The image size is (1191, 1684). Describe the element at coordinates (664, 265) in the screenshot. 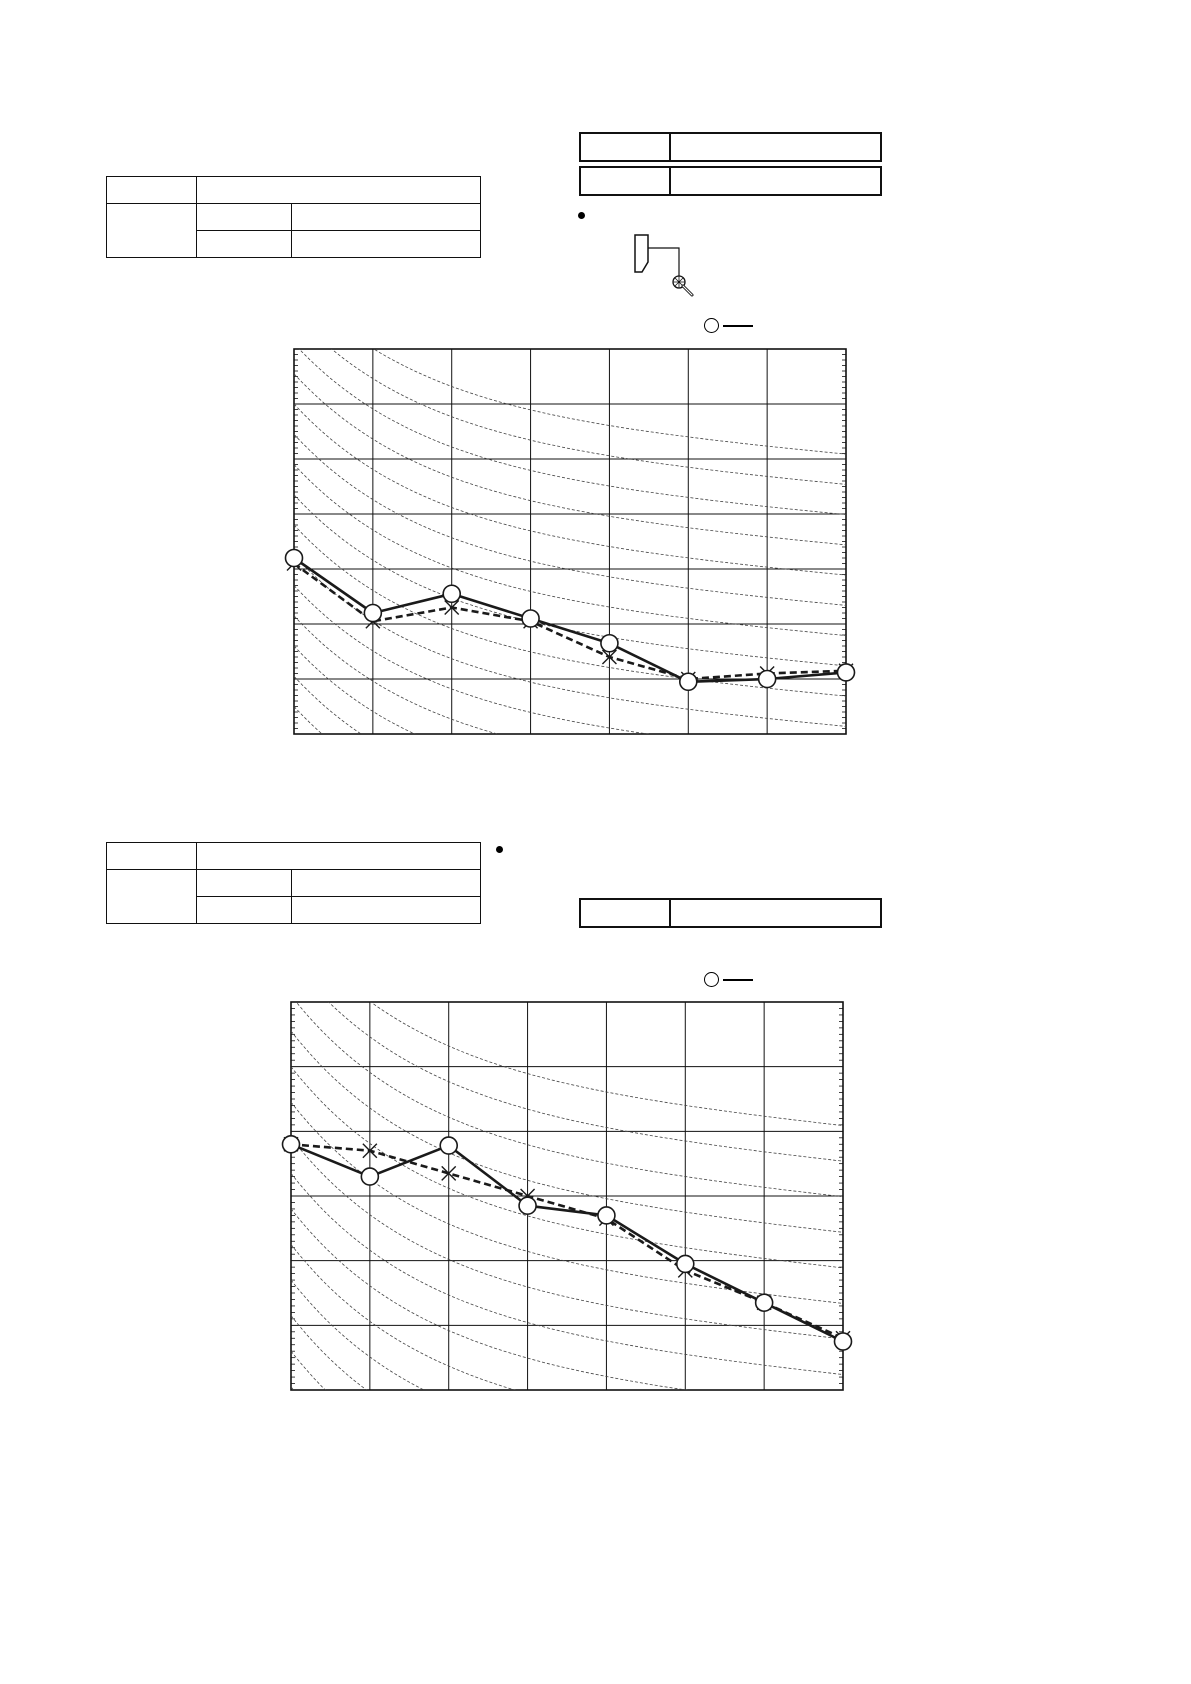

I see `measurement-setup-diagram` at that location.